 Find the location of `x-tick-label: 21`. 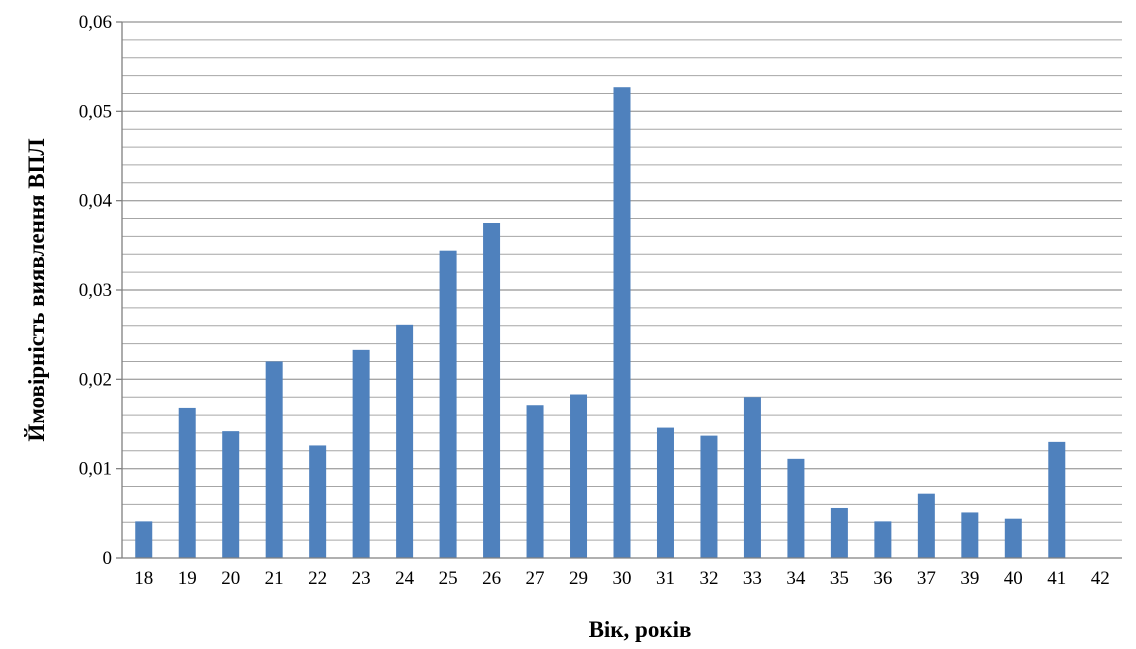

x-tick-label: 21 is located at coordinates (274, 578).